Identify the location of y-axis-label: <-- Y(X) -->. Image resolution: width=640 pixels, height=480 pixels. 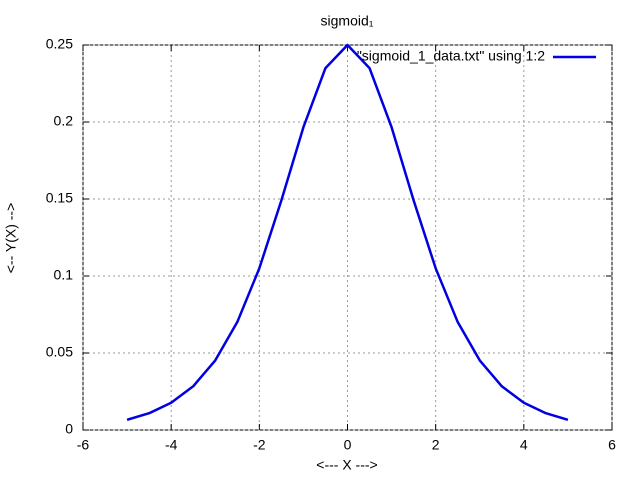
(11, 238).